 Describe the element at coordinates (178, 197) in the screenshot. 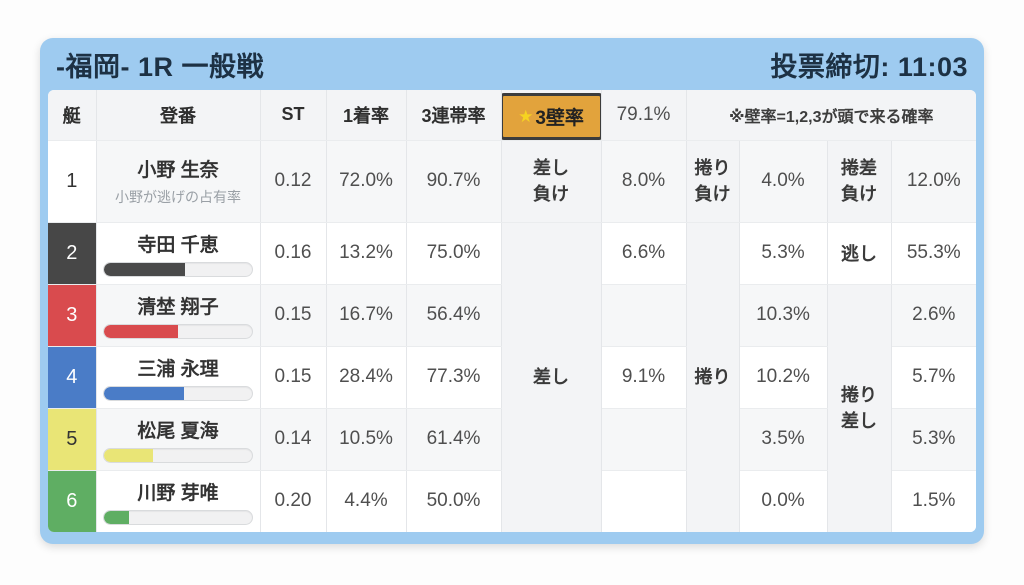

I see `racer-subtext: 小野が逃げの占有率` at that location.